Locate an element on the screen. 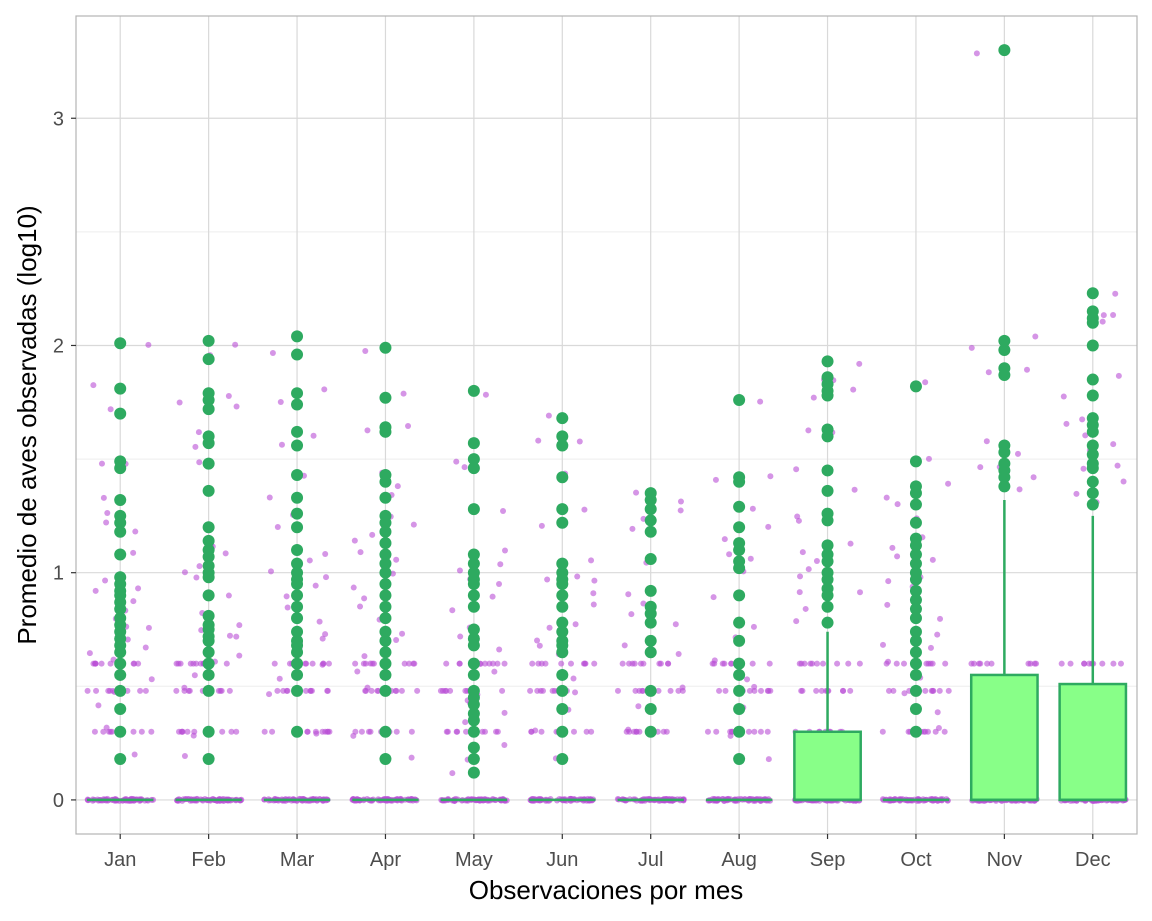 The height and width of the screenshot is (921, 1152). x-tick-label: May is located at coordinates (474, 860).